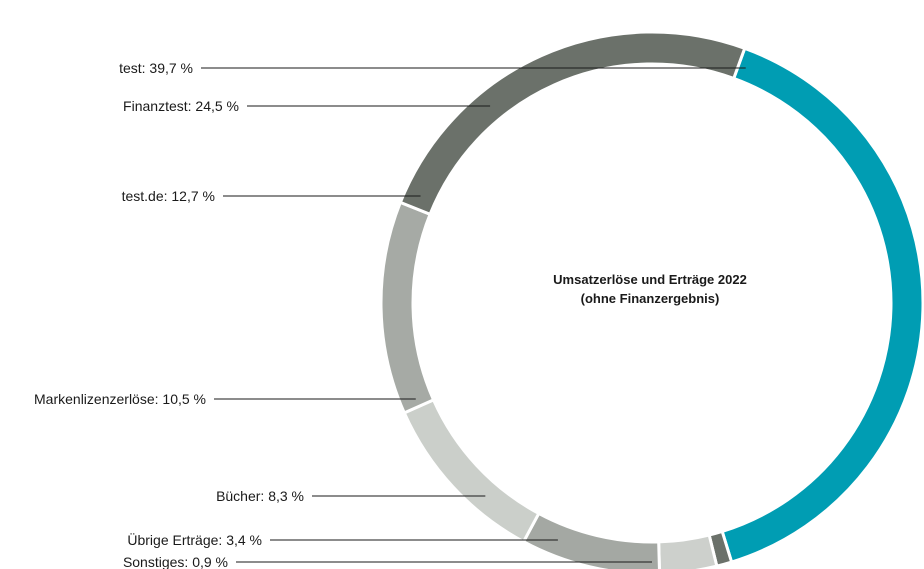  What do you see at coordinates (650, 298) in the screenshot?
I see `chart-subtitle: (ohne Finanzergebnis)` at bounding box center [650, 298].